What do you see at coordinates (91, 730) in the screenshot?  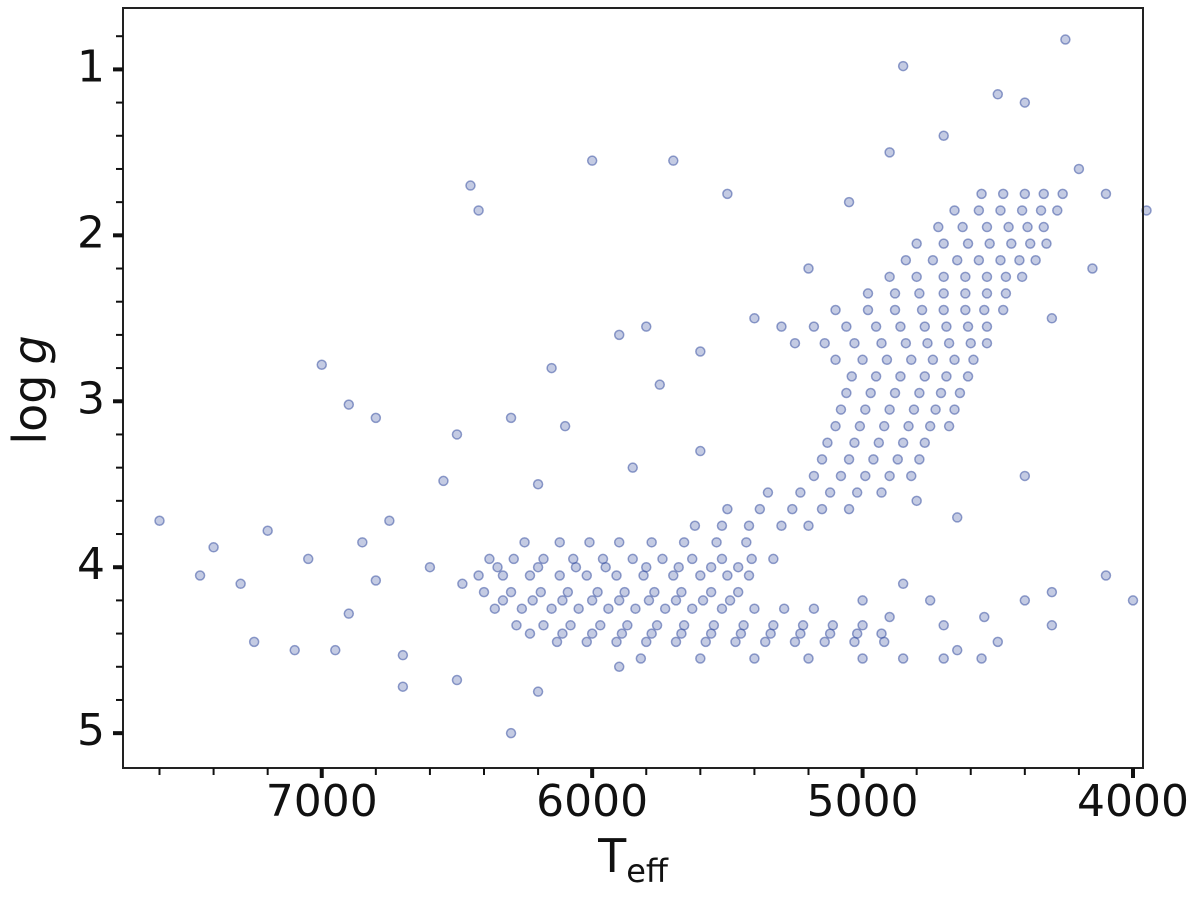 I see `y-tick-label: 5` at bounding box center [91, 730].